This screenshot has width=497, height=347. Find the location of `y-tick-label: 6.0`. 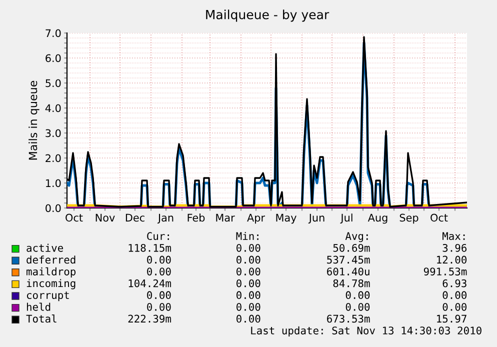

y-tick-label: 6.0 is located at coordinates (53, 58).